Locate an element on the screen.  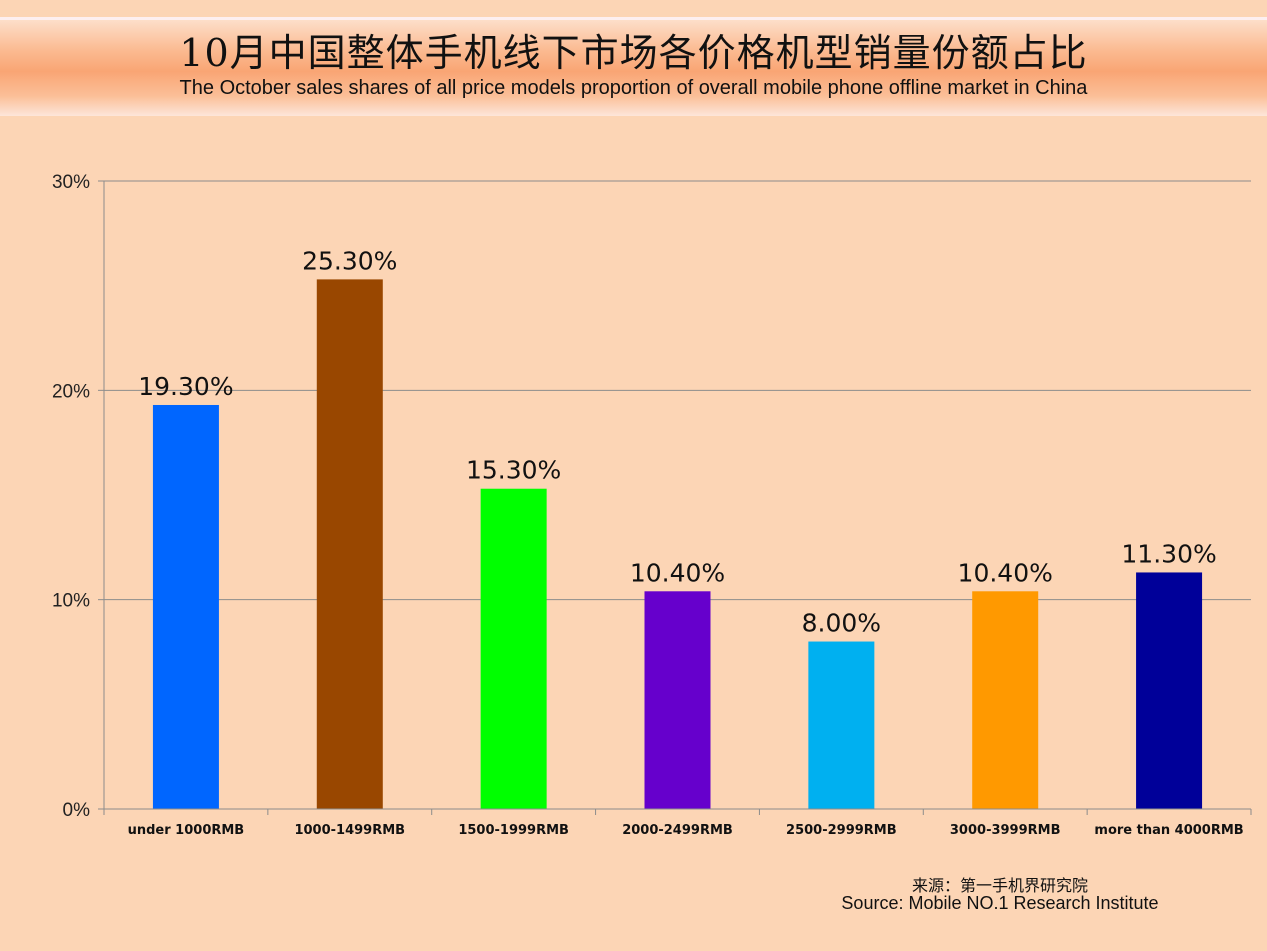
x-category-label: 1000-1499RMB is located at coordinates (349, 830).